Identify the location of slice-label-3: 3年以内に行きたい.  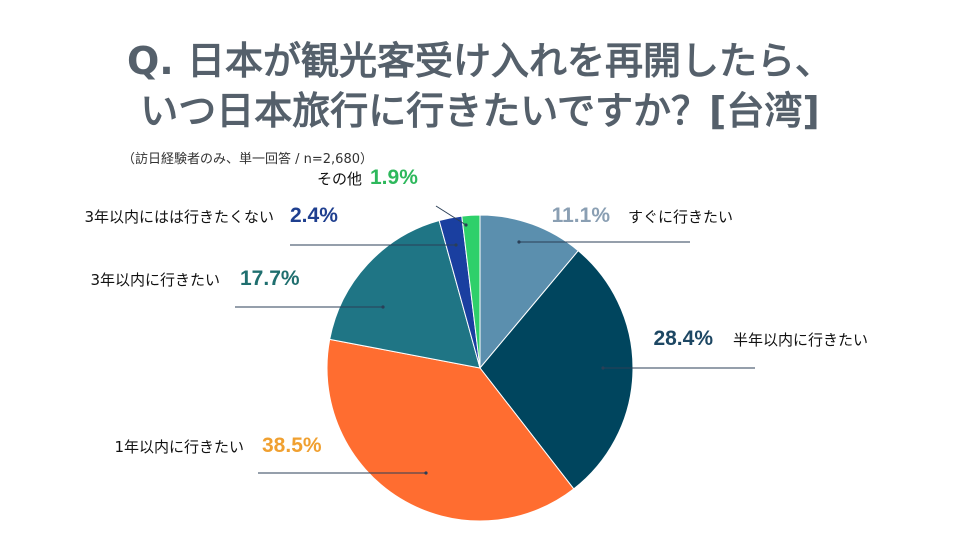
(155, 280).